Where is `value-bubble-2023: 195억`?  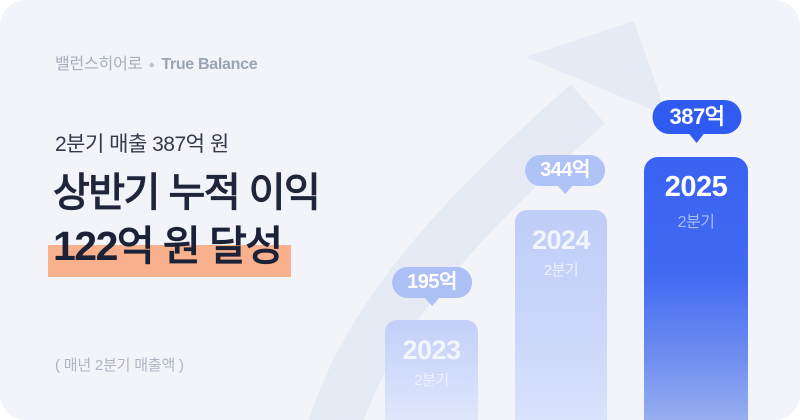 value-bubble-2023: 195억 is located at coordinates (432, 286).